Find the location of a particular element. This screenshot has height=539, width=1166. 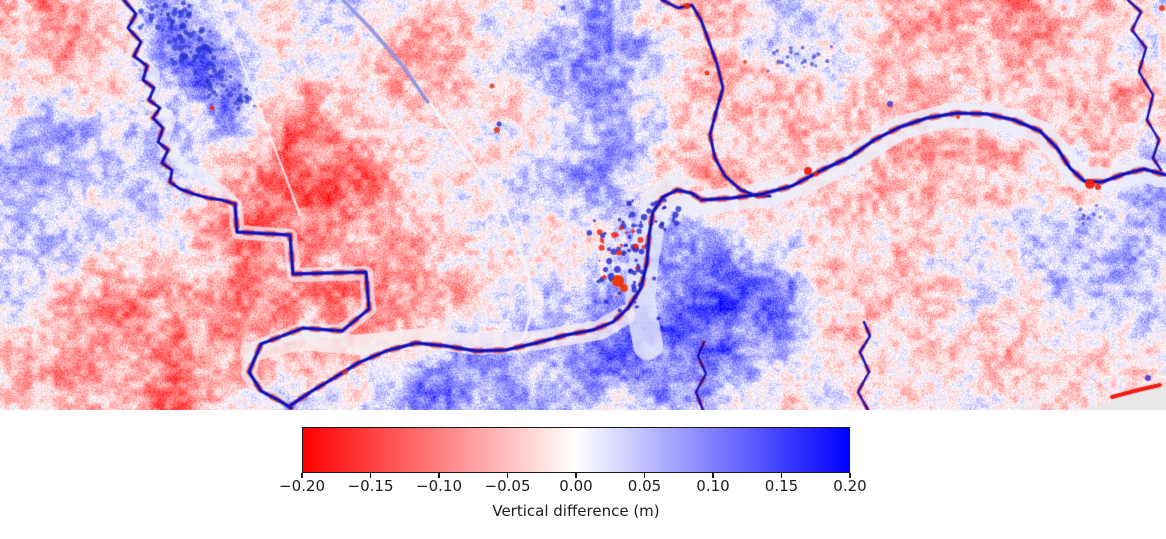

tick-label: −0.10 is located at coordinates (439, 486).